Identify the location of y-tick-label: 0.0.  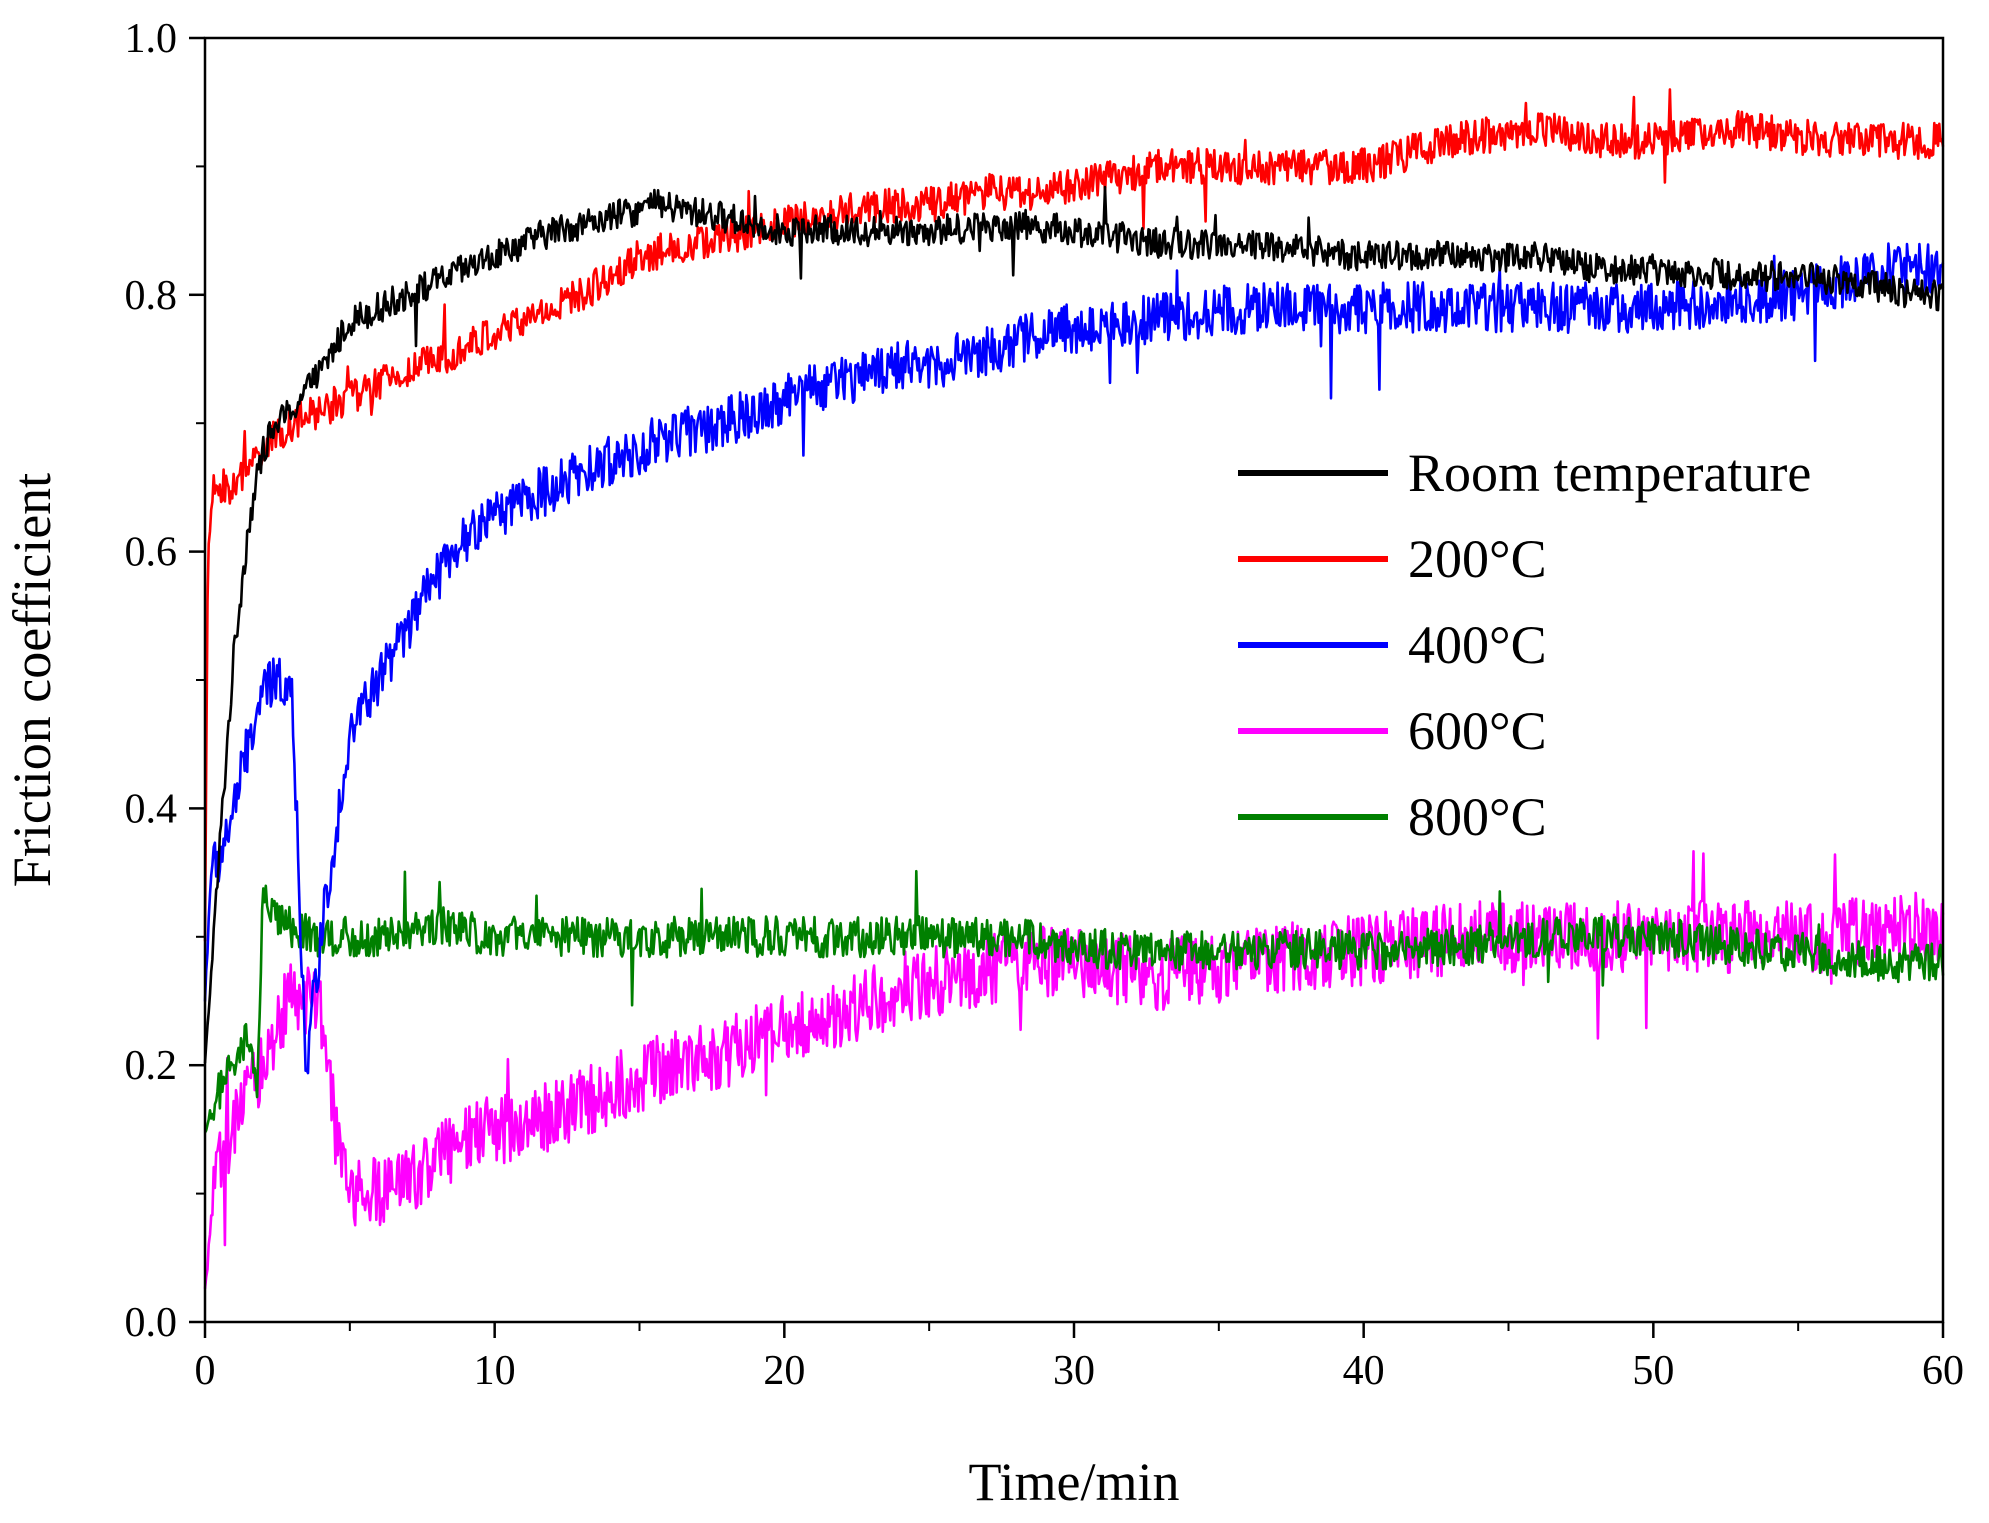
(151, 1323).